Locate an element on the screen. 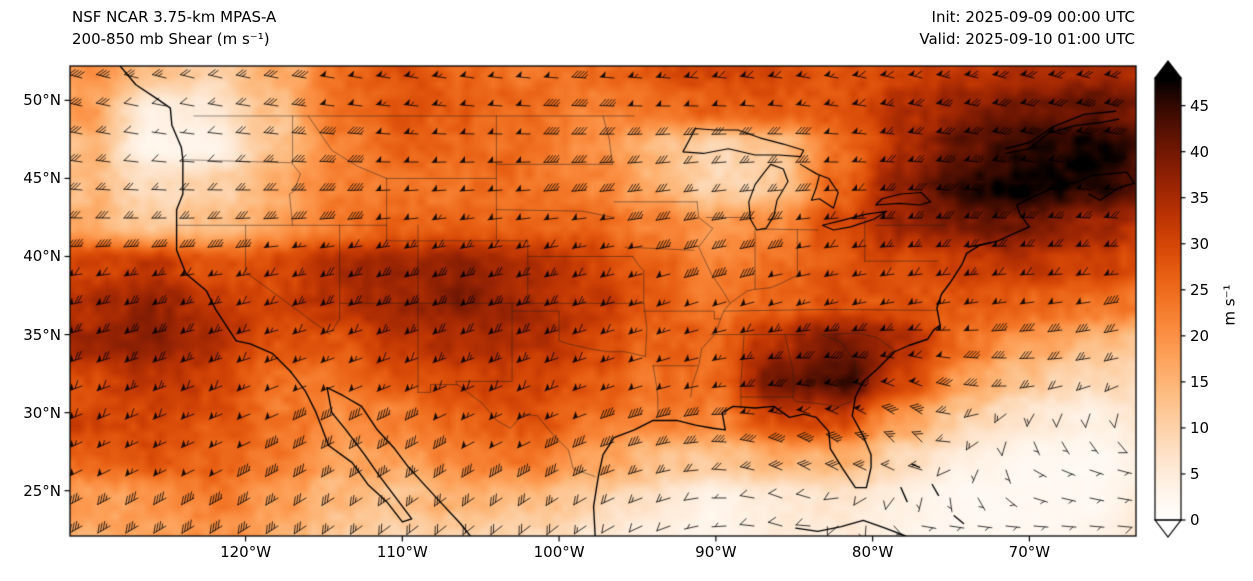  colorbar-tick-label: 45 is located at coordinates (1200, 105).